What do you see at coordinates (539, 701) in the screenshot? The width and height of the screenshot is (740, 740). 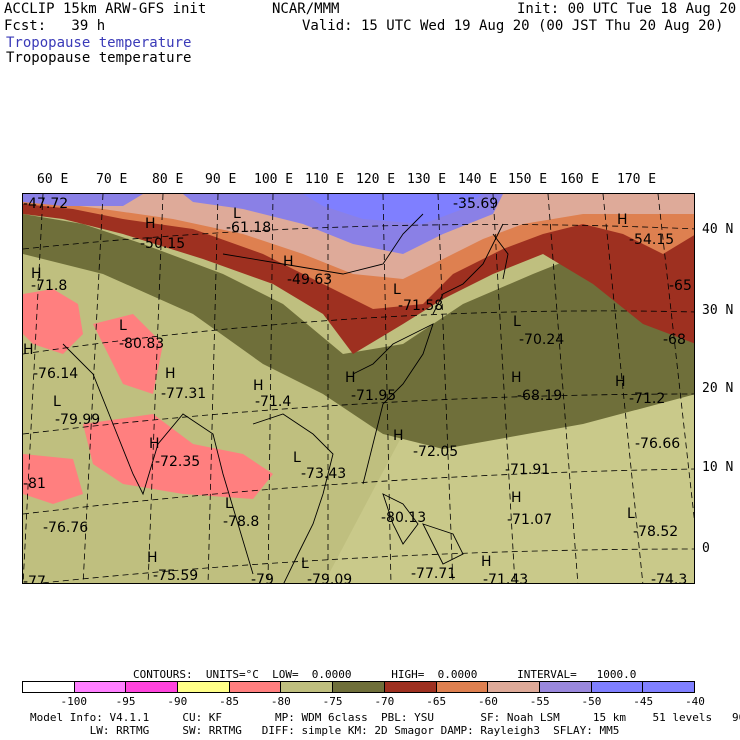 I see `colorbar-label: -55` at bounding box center [539, 701].